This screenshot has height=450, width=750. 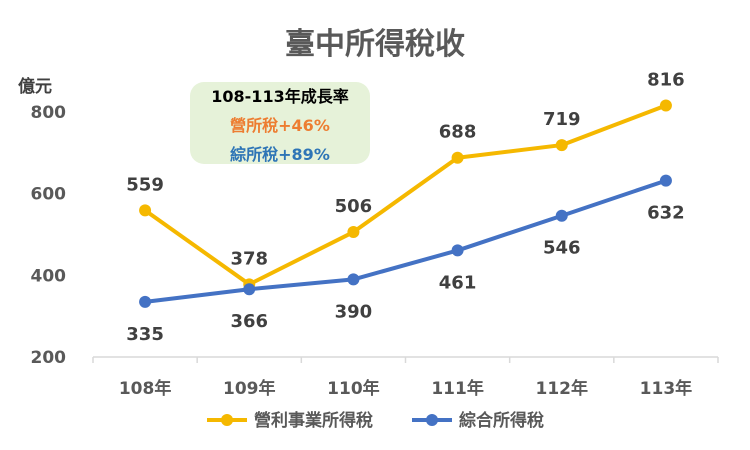 What do you see at coordinates (458, 282) in the screenshot?
I see `data-label: 461` at bounding box center [458, 282].